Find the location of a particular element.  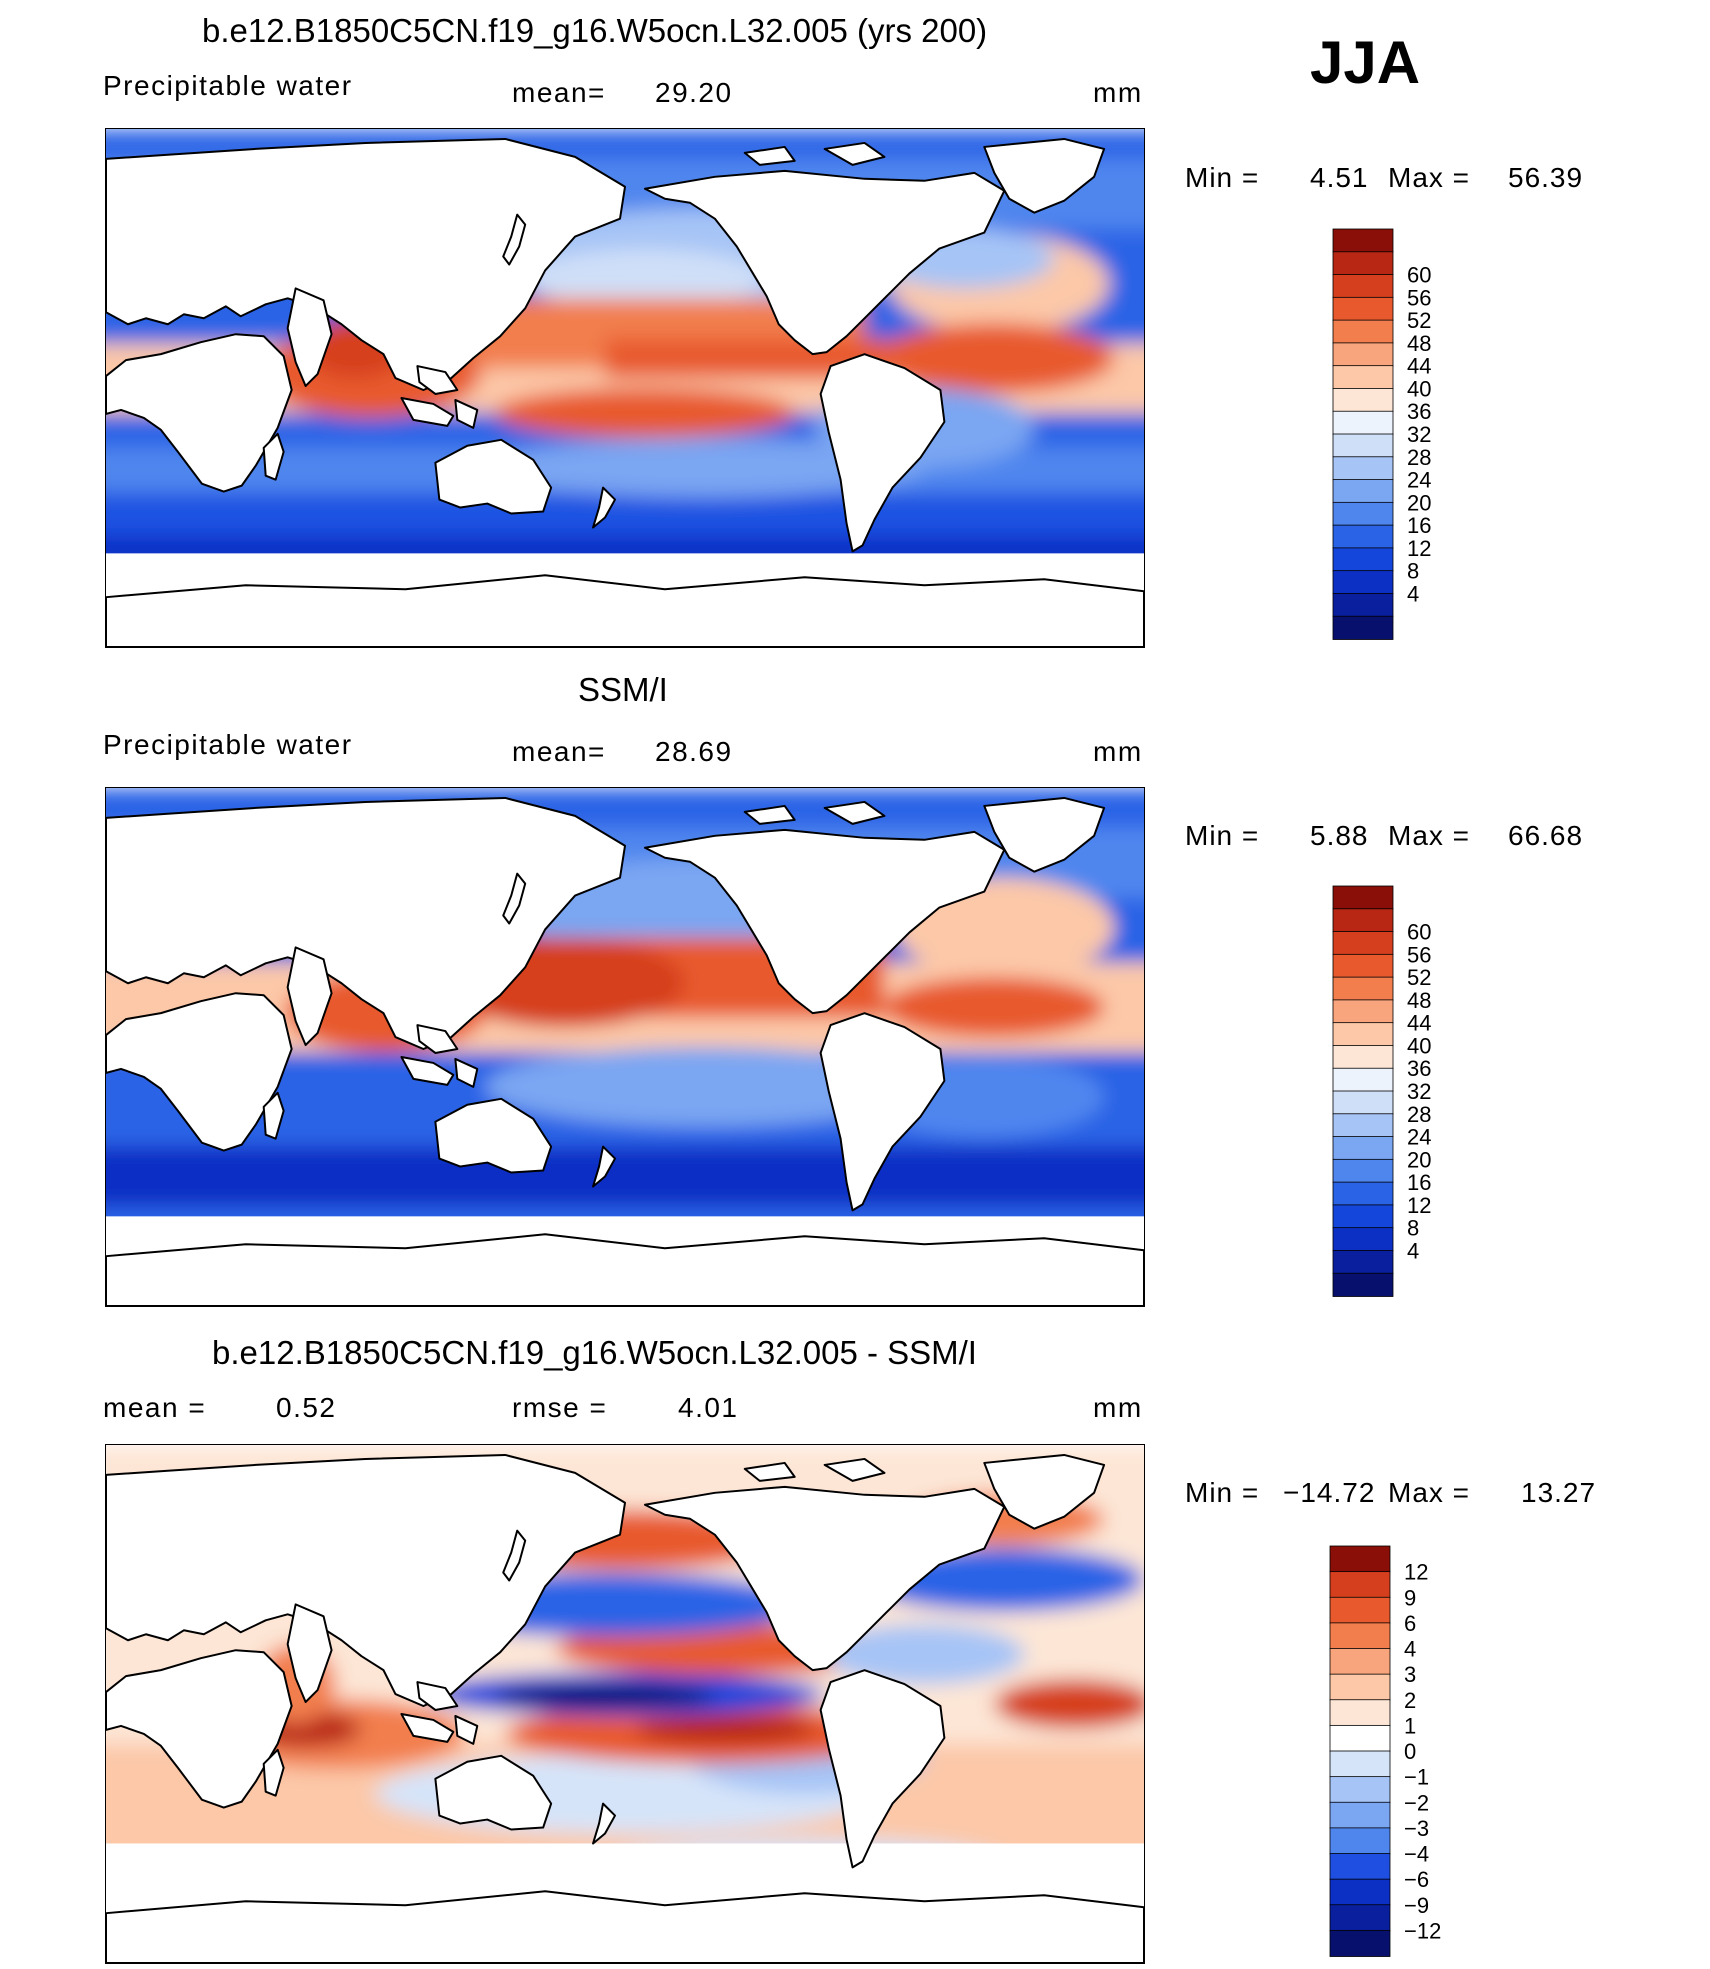

colorbar-2-tick-label: 60 is located at coordinates (1419, 932).